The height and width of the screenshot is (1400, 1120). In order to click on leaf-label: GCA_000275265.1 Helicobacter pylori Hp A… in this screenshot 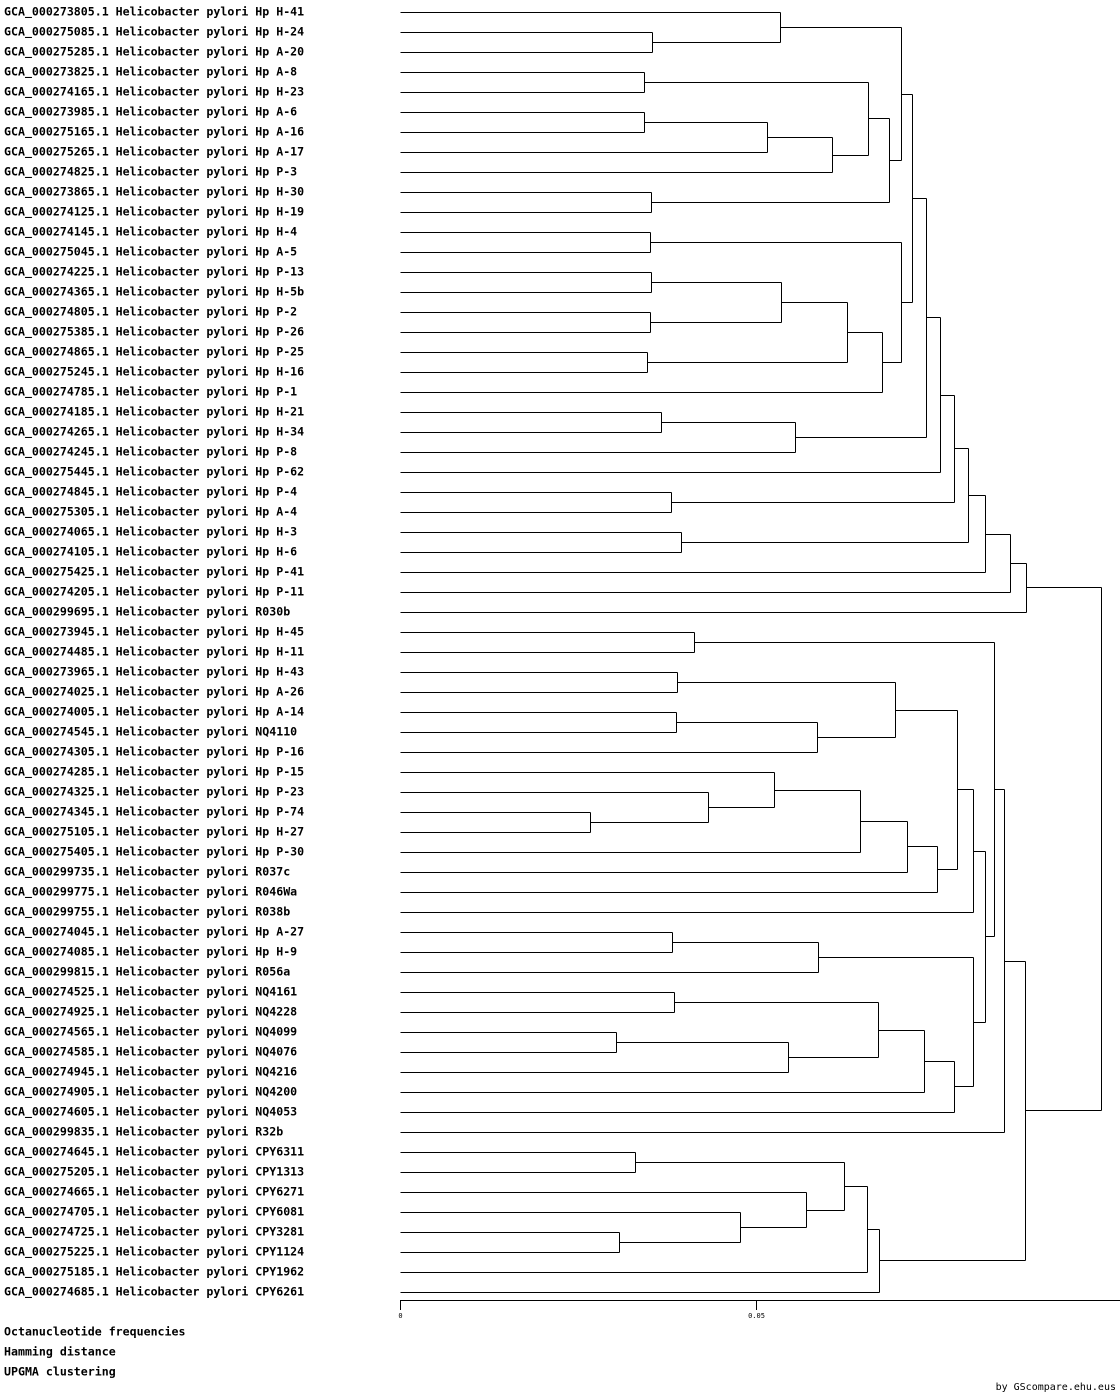, I will do `click(154, 152)`.